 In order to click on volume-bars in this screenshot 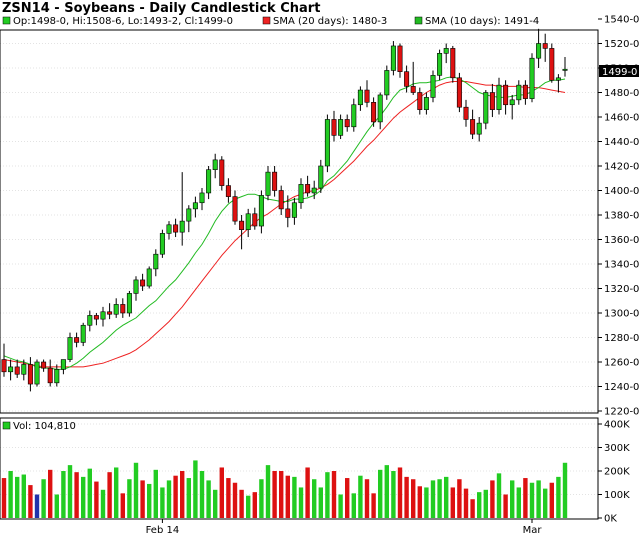, I will do `click(284, 489)`.